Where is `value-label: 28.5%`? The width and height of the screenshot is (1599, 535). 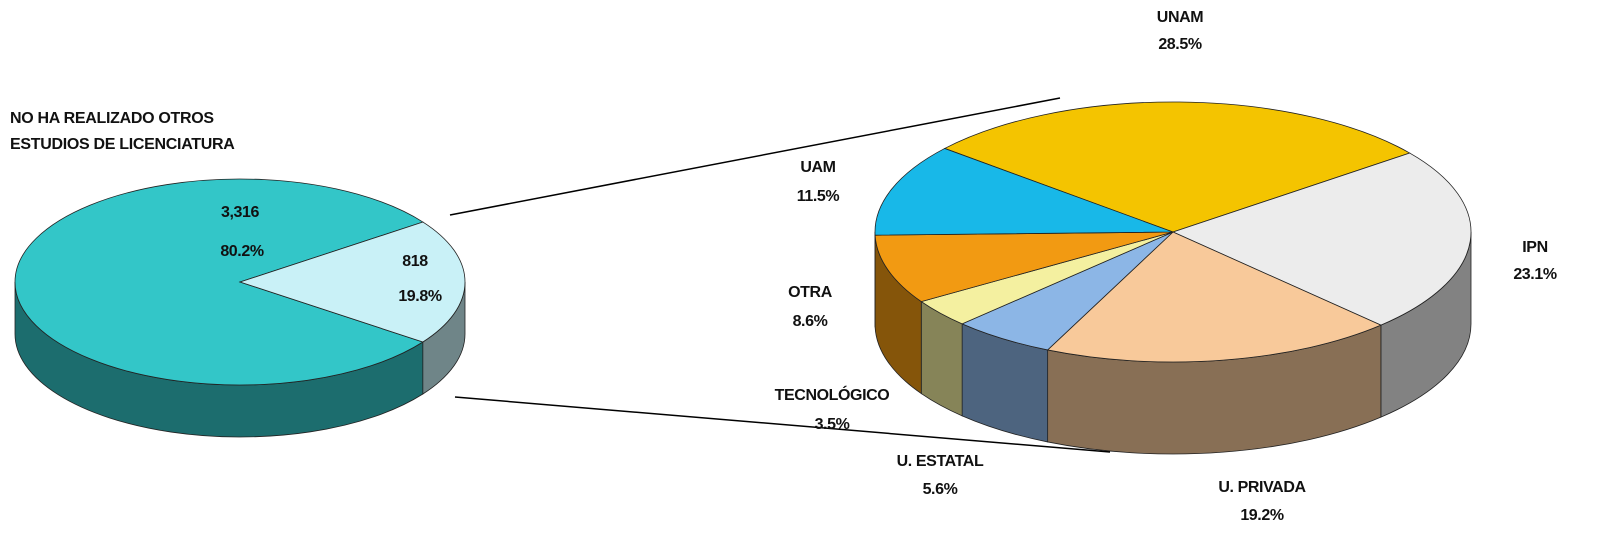 value-label: 28.5% is located at coordinates (1180, 44).